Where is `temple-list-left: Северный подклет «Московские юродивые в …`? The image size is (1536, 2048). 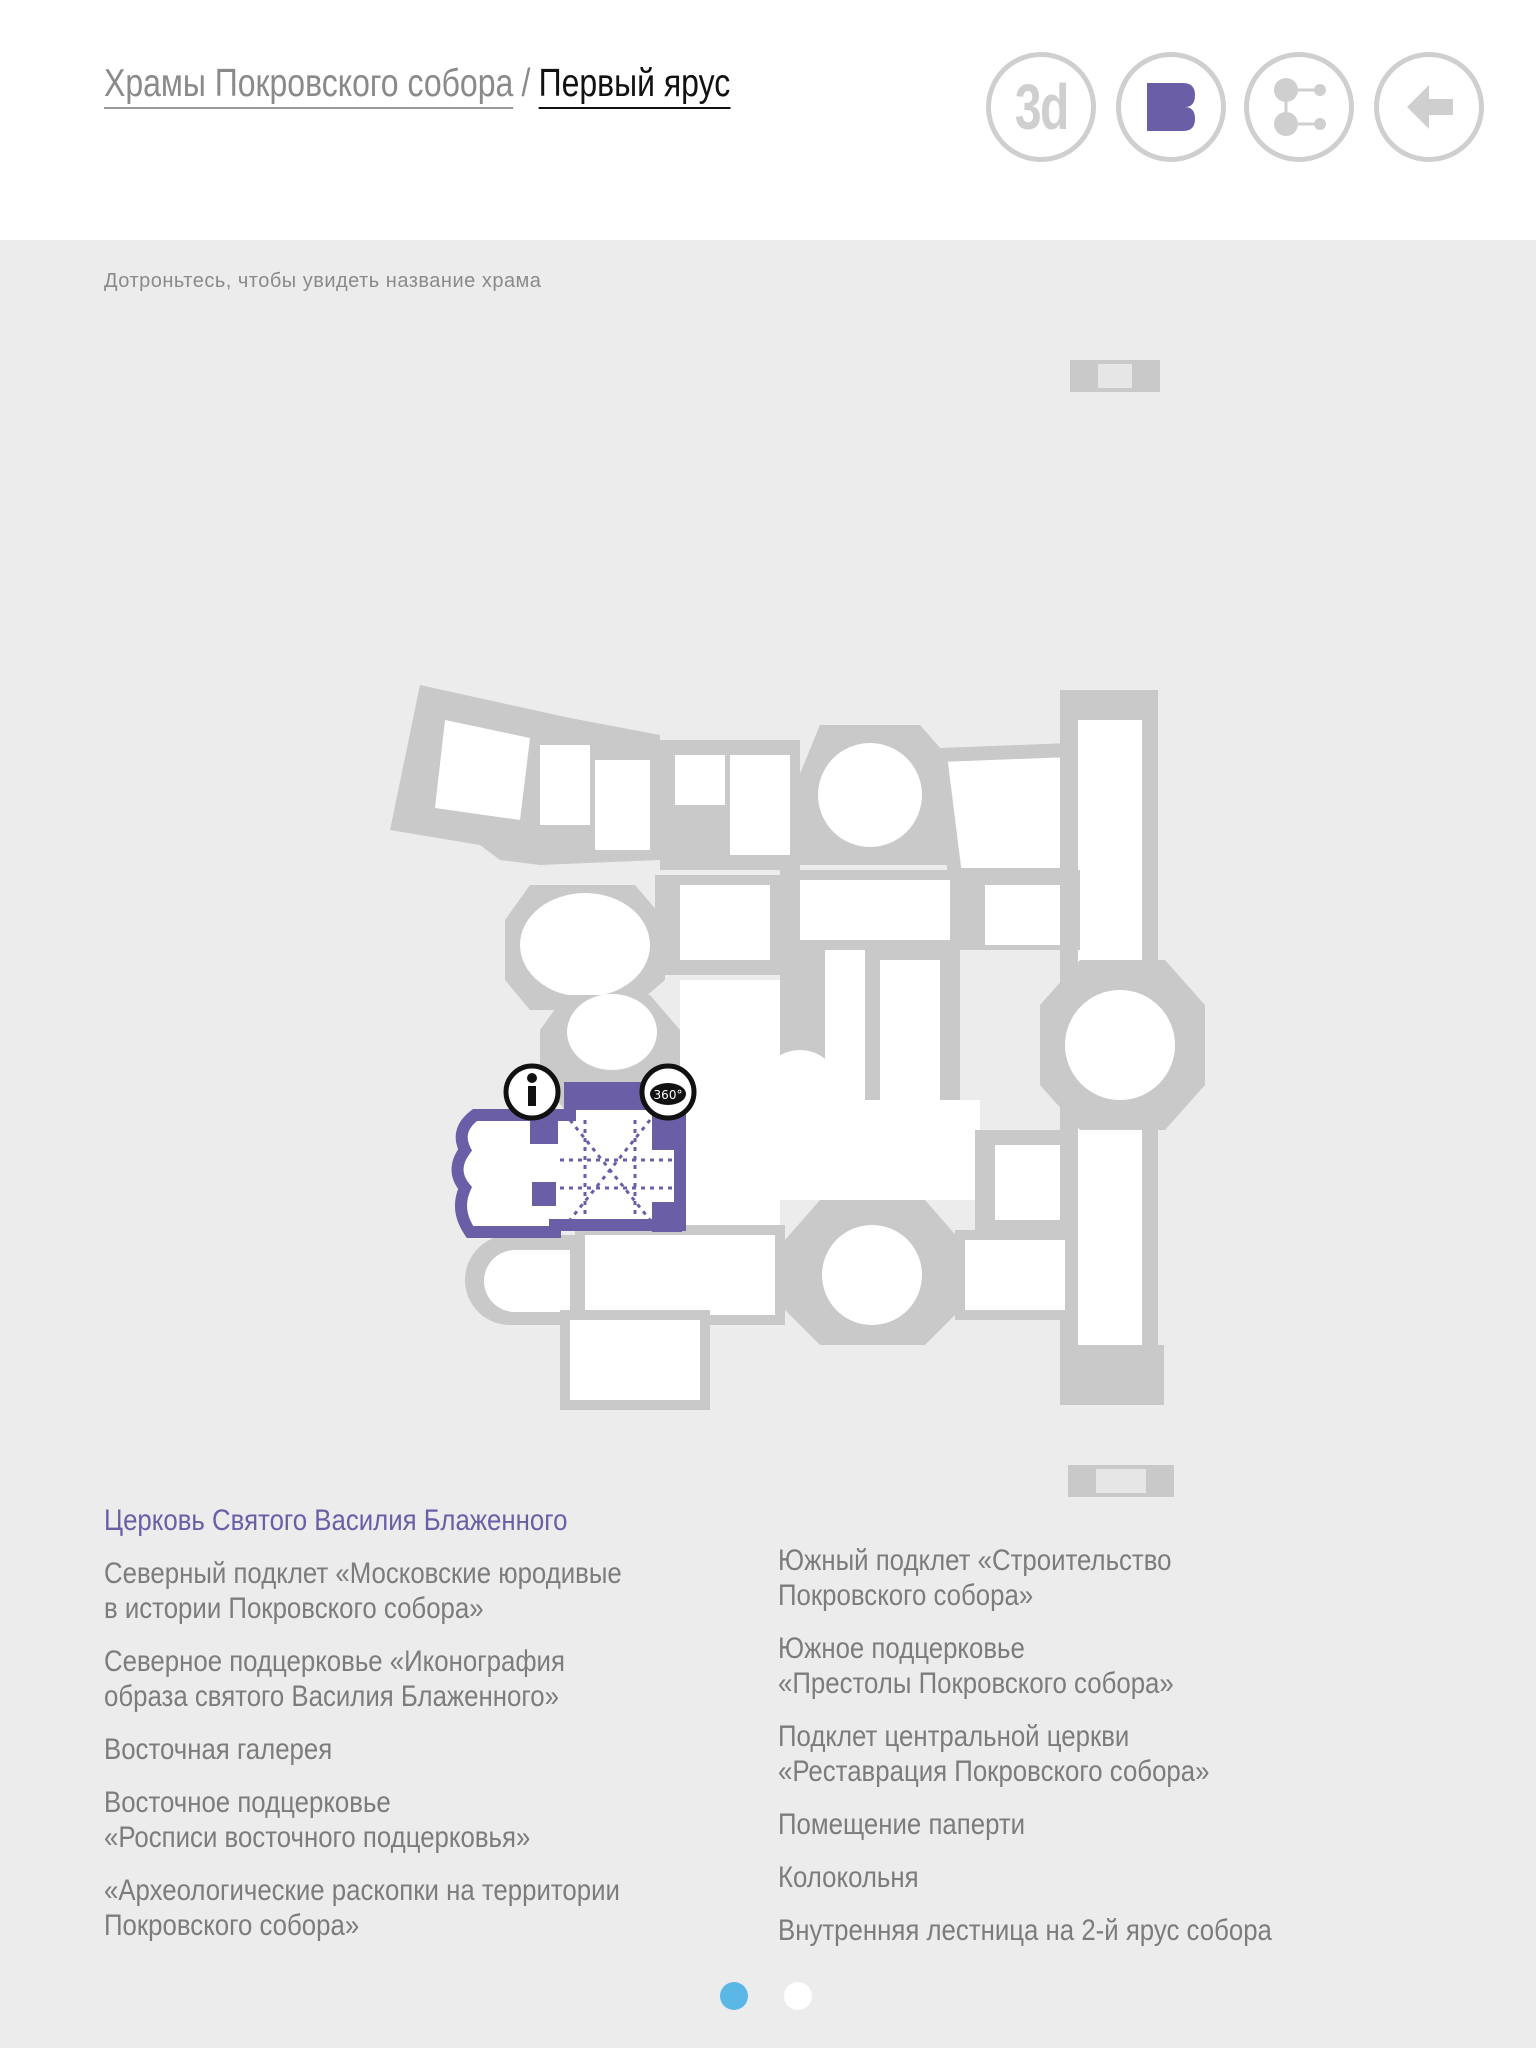
temple-list-left: Северный подклет «Московские юродивые в … is located at coordinates (424, 1758).